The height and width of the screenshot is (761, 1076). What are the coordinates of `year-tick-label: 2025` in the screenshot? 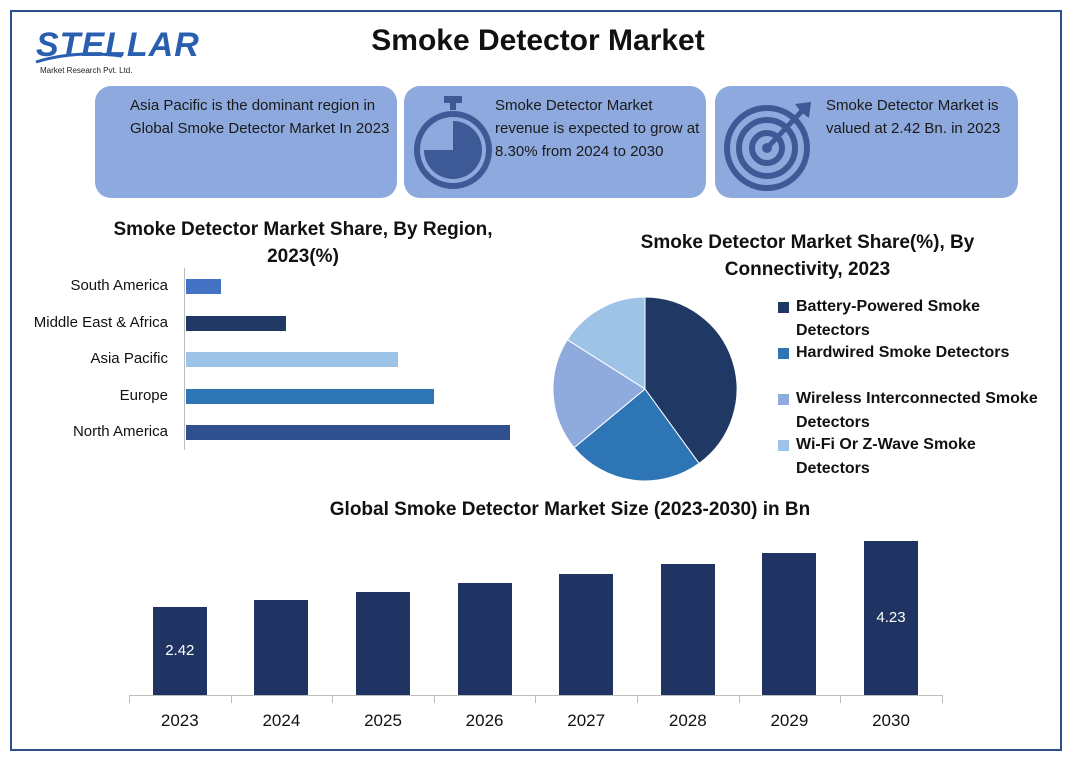 It's located at (383, 720).